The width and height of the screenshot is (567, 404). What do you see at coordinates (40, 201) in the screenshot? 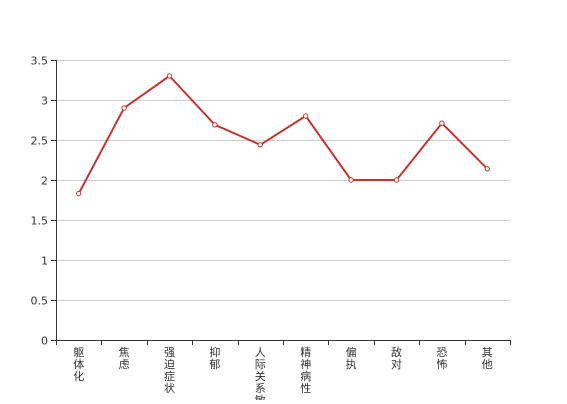
I see `y-tick-labels: 0 0.5 1 1.5 2 2.5 3 3.5` at bounding box center [40, 201].